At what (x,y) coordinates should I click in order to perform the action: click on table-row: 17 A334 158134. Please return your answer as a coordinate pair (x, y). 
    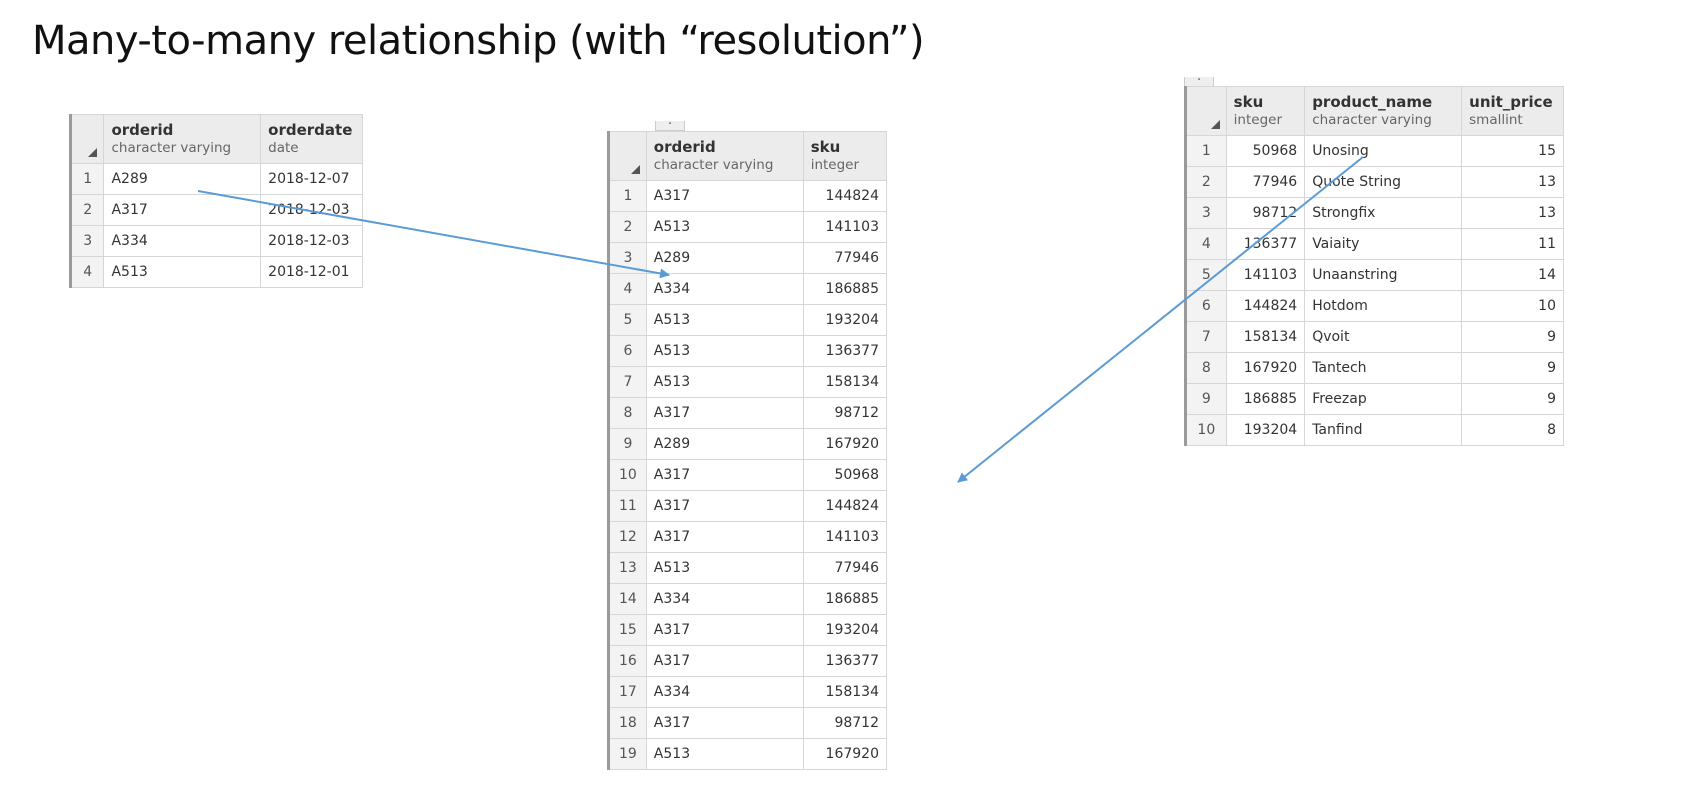
    Looking at the image, I should click on (747, 692).